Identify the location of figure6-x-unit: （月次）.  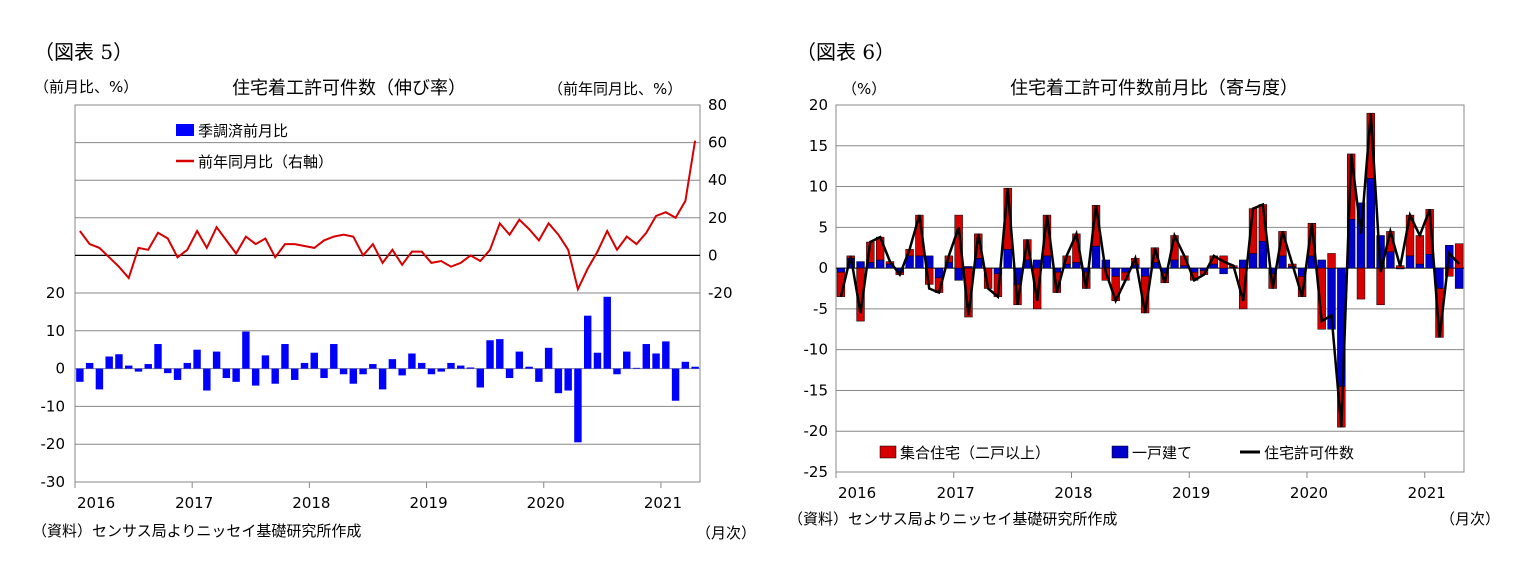
(1470, 519).